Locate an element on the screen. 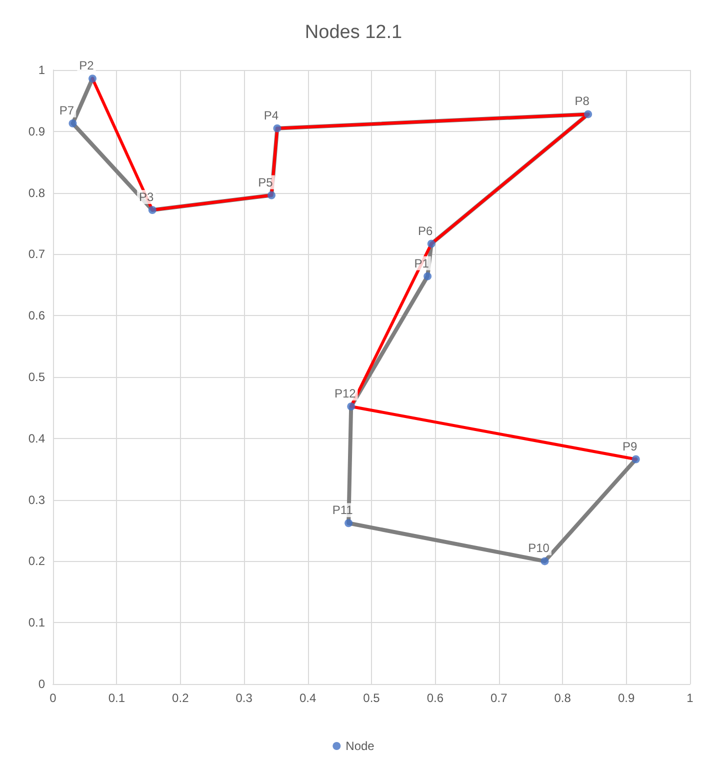  annotation: P6 is located at coordinates (426, 231).